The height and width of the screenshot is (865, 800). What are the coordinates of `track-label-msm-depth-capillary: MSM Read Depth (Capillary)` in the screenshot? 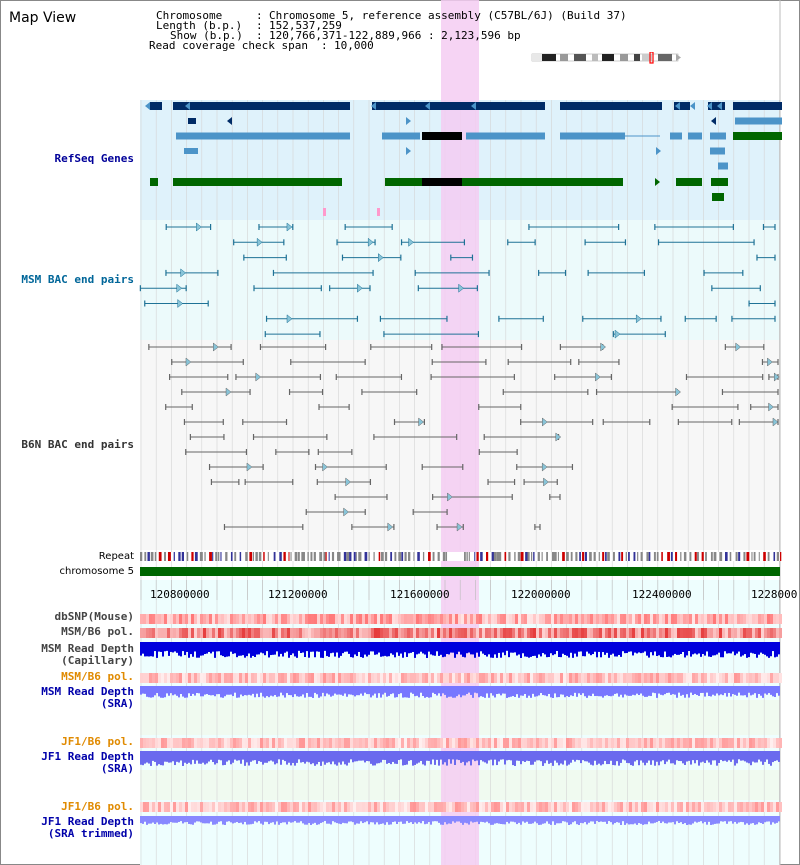 It's located at (87, 654).